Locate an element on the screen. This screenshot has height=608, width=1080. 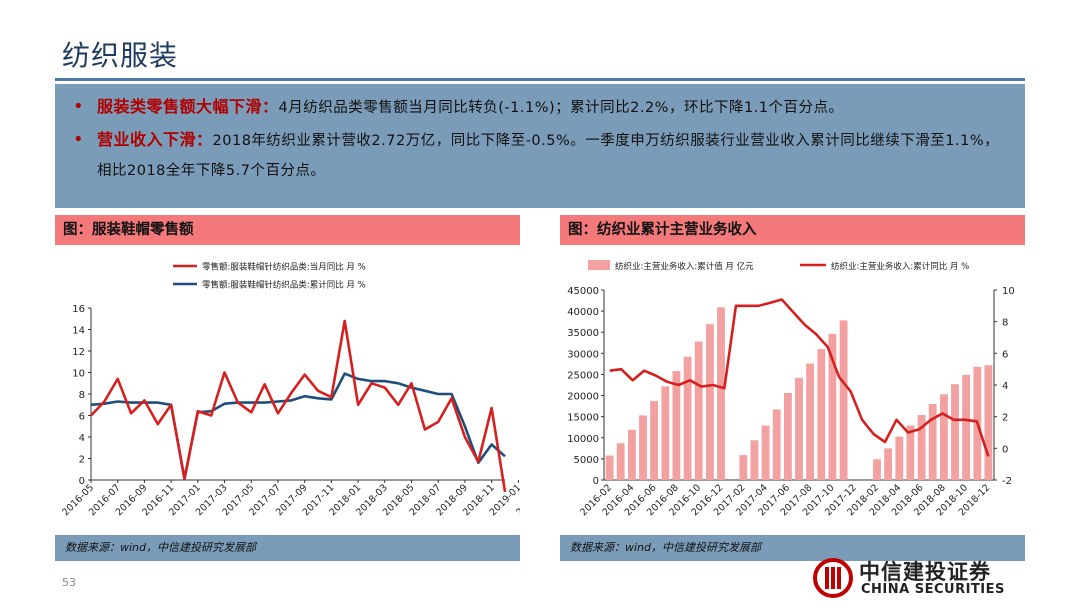
logo-text-en: CHINA SECURITIES is located at coordinates (933, 589).